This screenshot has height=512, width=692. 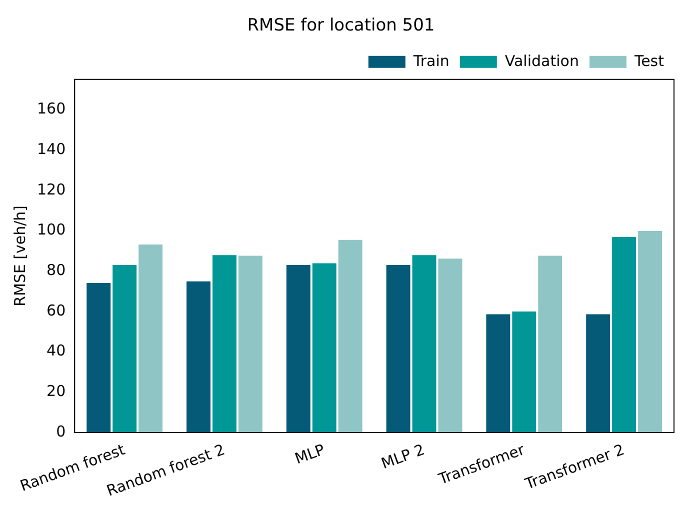 I want to click on y-tick-label: 40, so click(x=56, y=351).